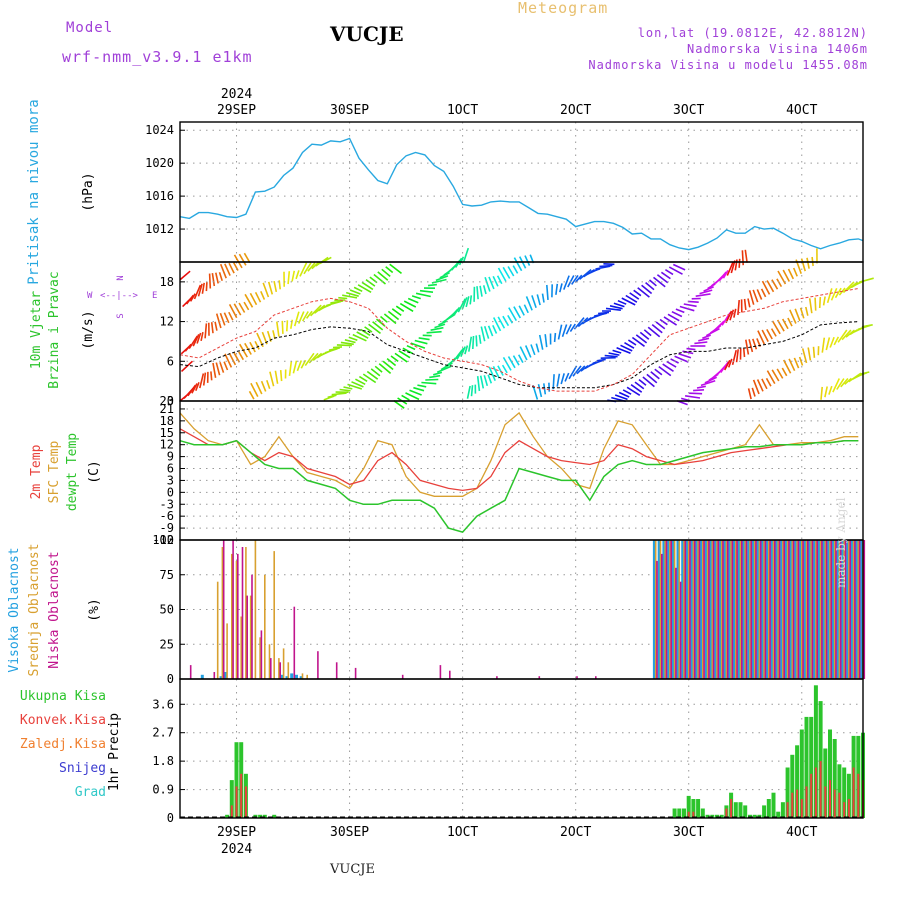 The width and height of the screenshot is (900, 900). I want to click on station-title: VUCJE, so click(367, 34).